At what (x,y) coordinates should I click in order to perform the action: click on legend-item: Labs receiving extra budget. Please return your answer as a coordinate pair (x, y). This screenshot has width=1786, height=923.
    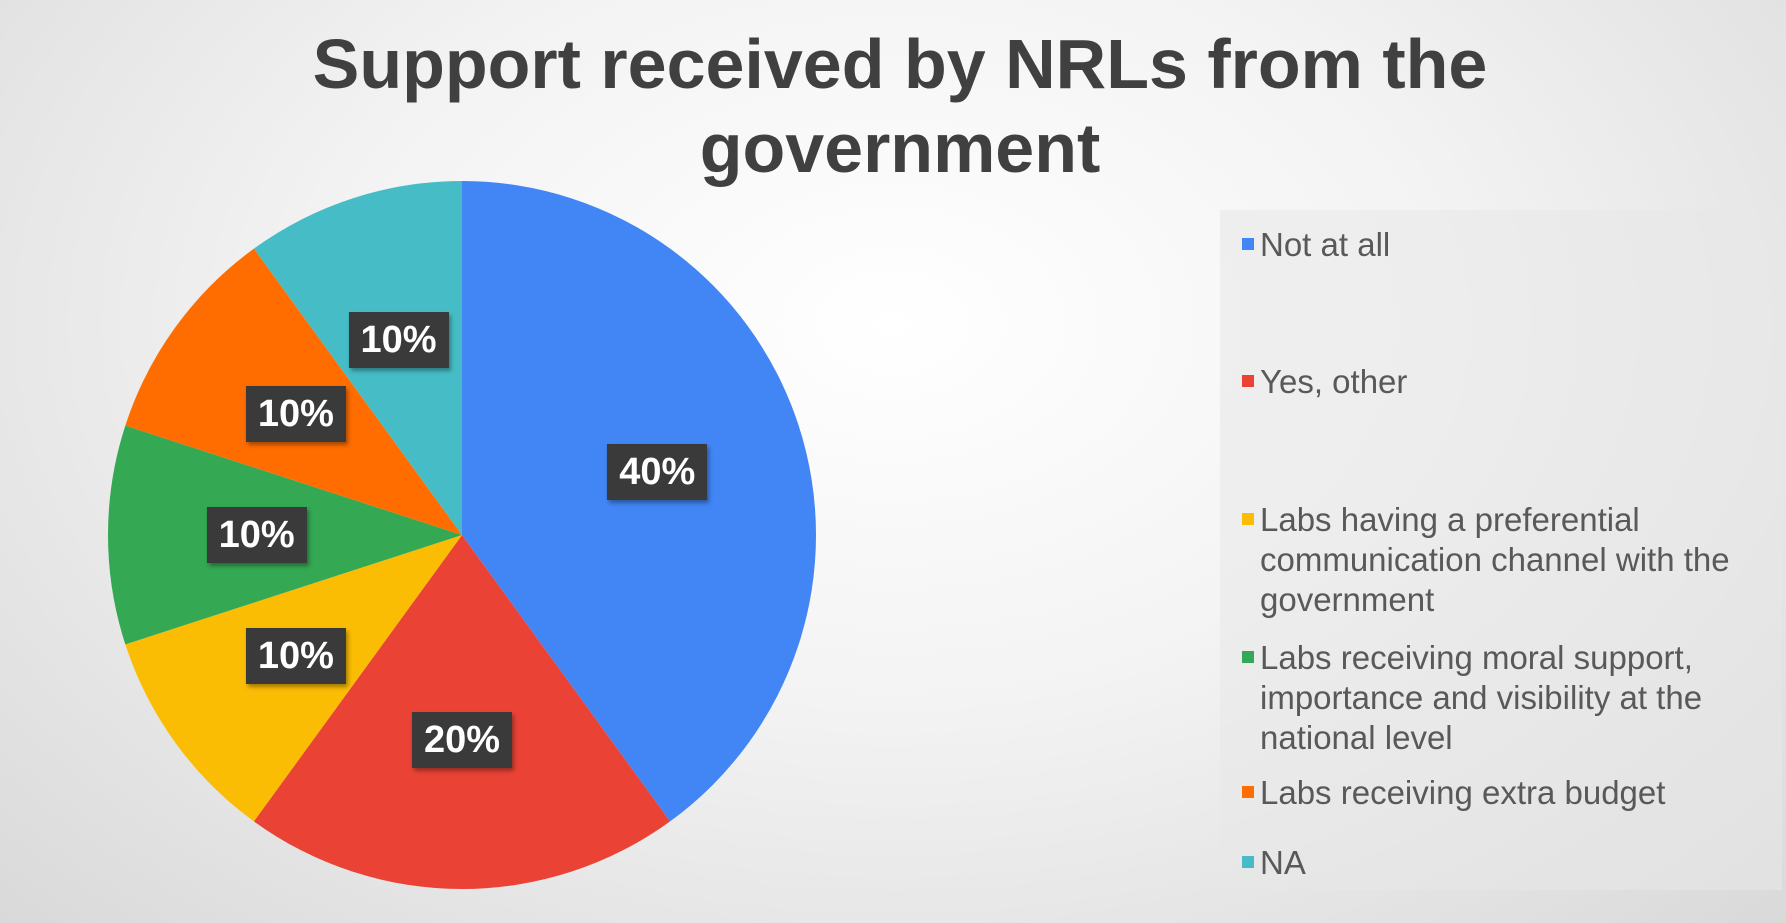
    Looking at the image, I should click on (1507, 793).